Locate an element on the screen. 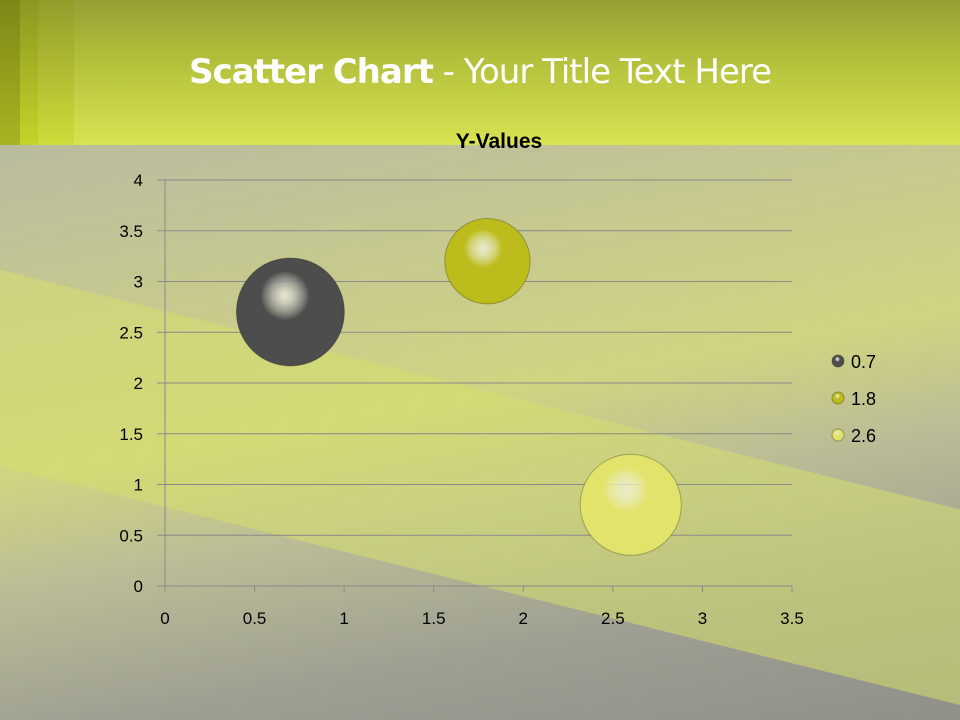 The image size is (960, 720). title-rest: - Your Title Text Here is located at coordinates (602, 72).